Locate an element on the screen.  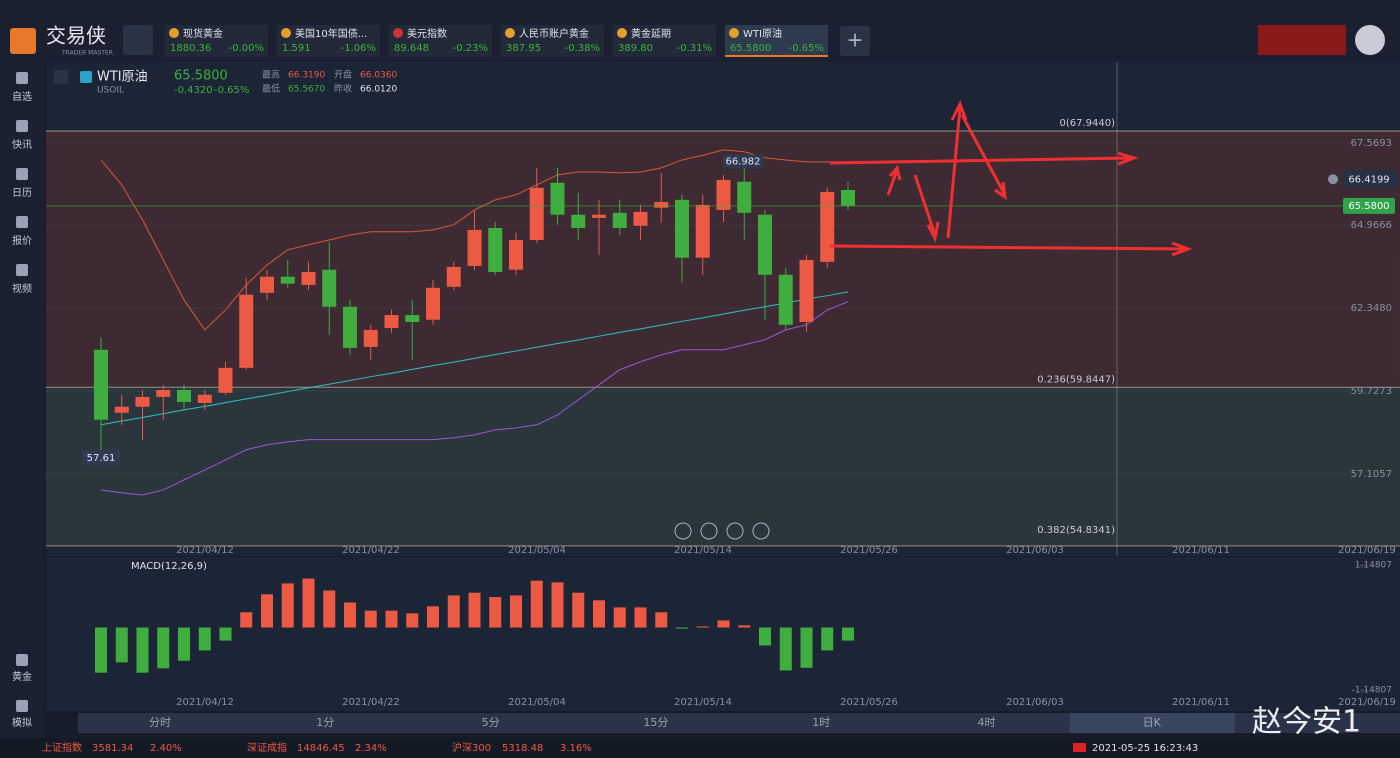
quote-change: -0.65% is located at coordinates (806, 48).